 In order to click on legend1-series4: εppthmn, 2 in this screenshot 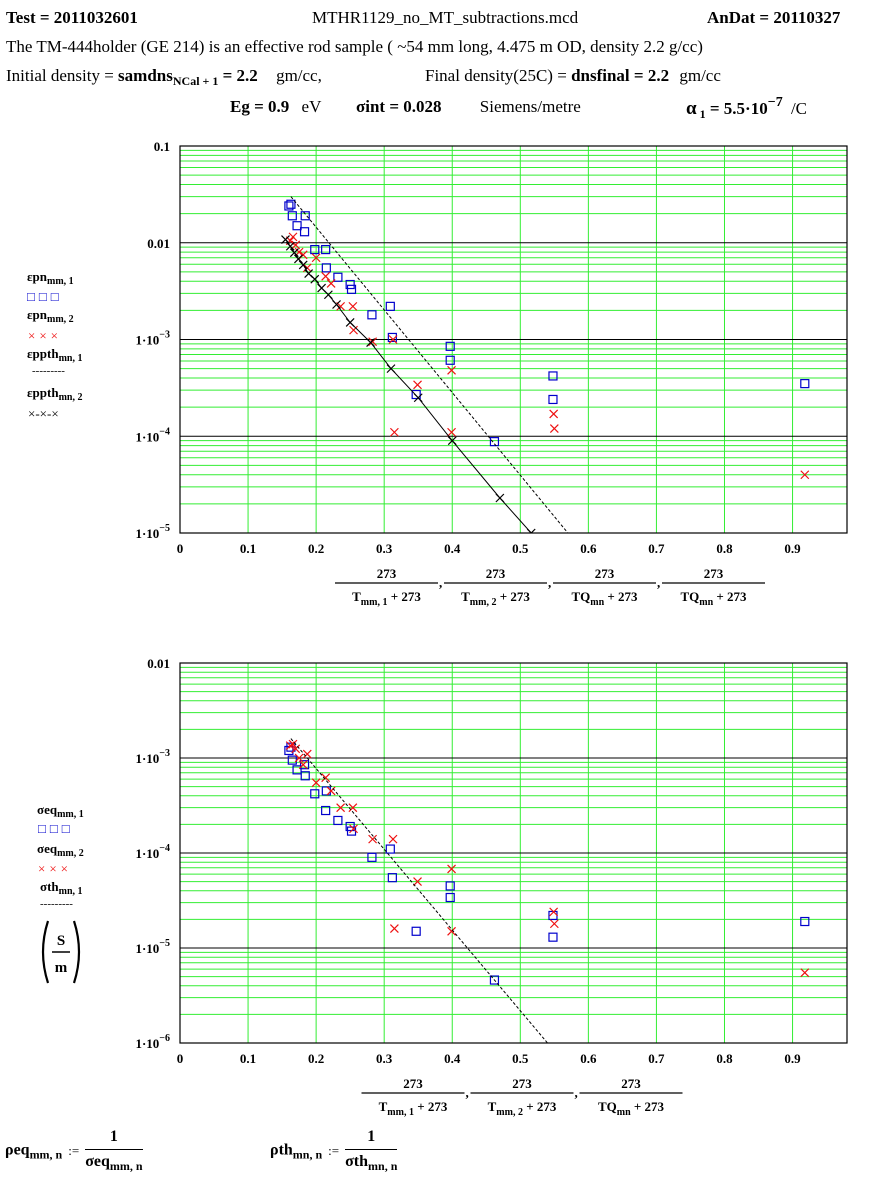, I will do `click(54, 394)`.